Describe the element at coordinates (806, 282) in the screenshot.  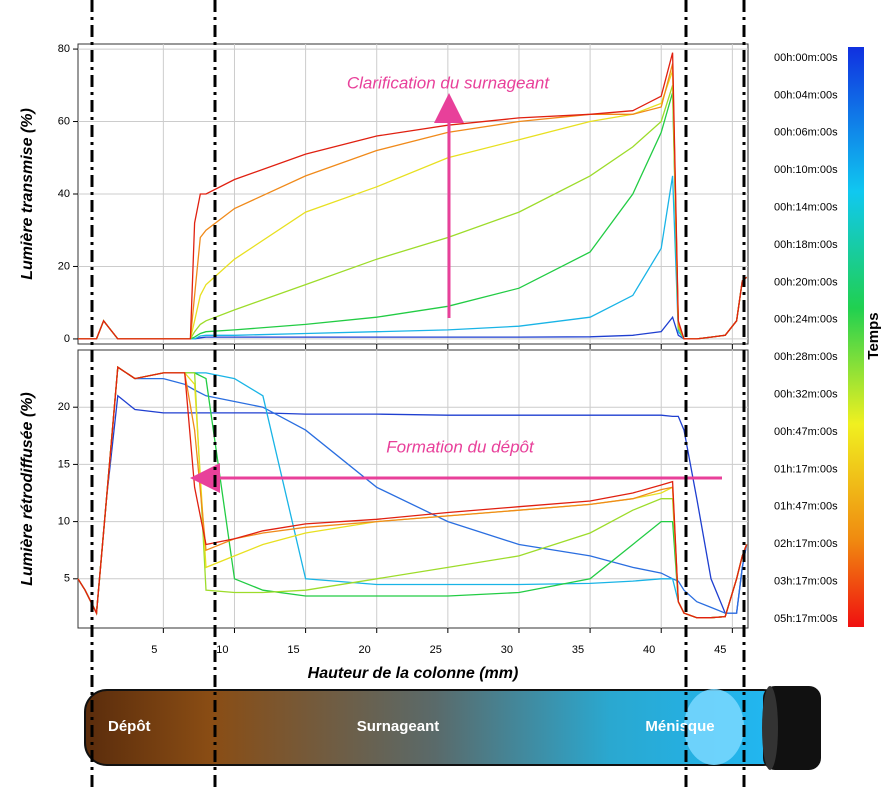
I see `colorbar-label: 00h:20m:00s` at that location.